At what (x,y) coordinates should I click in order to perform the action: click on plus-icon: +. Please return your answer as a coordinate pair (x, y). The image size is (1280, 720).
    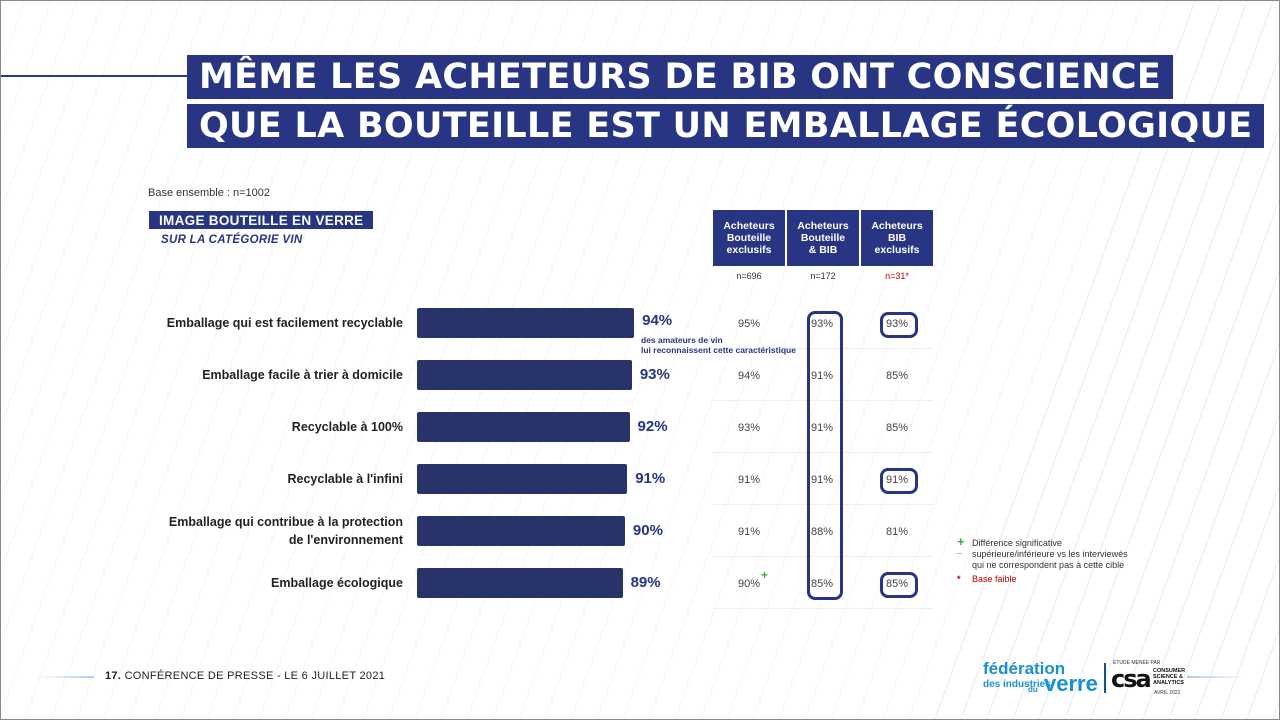
    Looking at the image, I should click on (961, 541).